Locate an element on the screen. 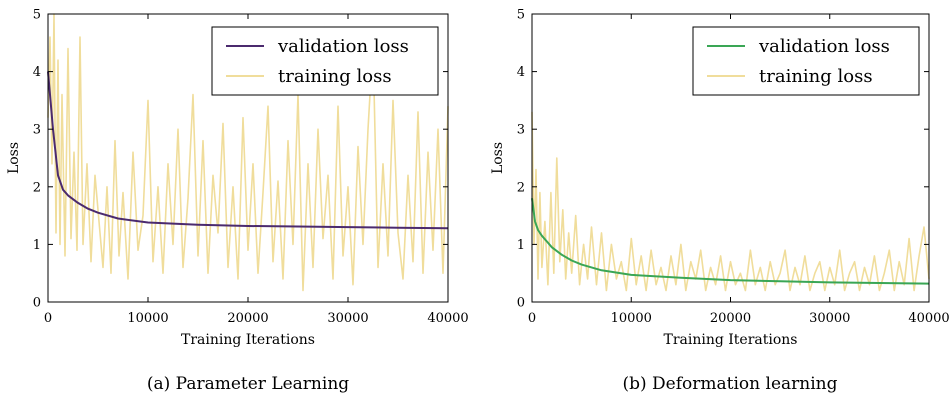 This screenshot has width=951, height=398. left-legend-box is located at coordinates (325, 61).